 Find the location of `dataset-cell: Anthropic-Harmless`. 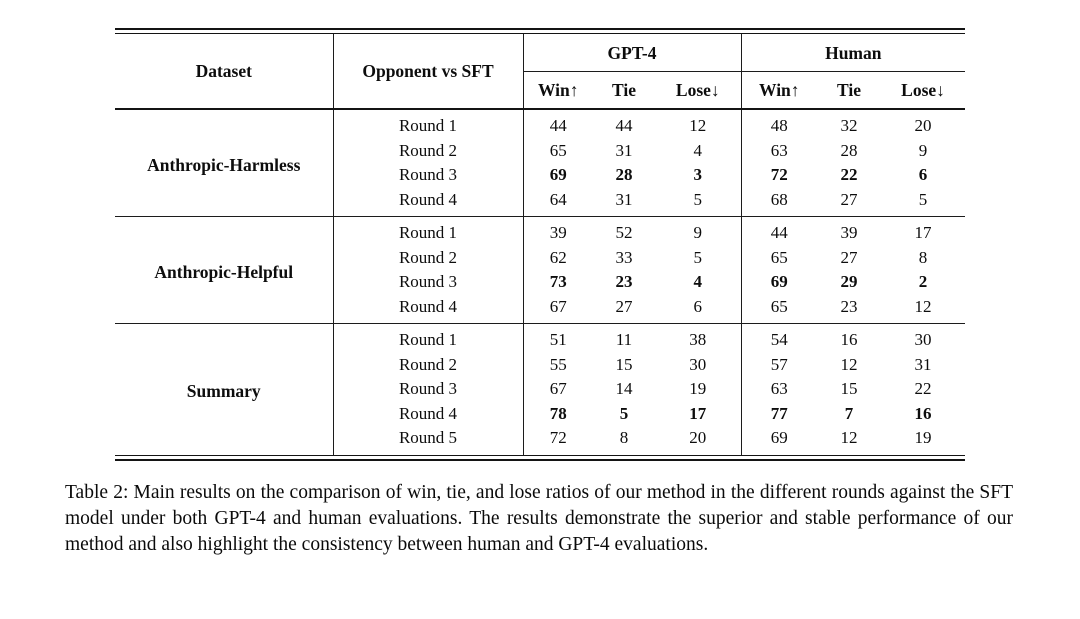

dataset-cell: Anthropic-Harmless is located at coordinates (224, 162).